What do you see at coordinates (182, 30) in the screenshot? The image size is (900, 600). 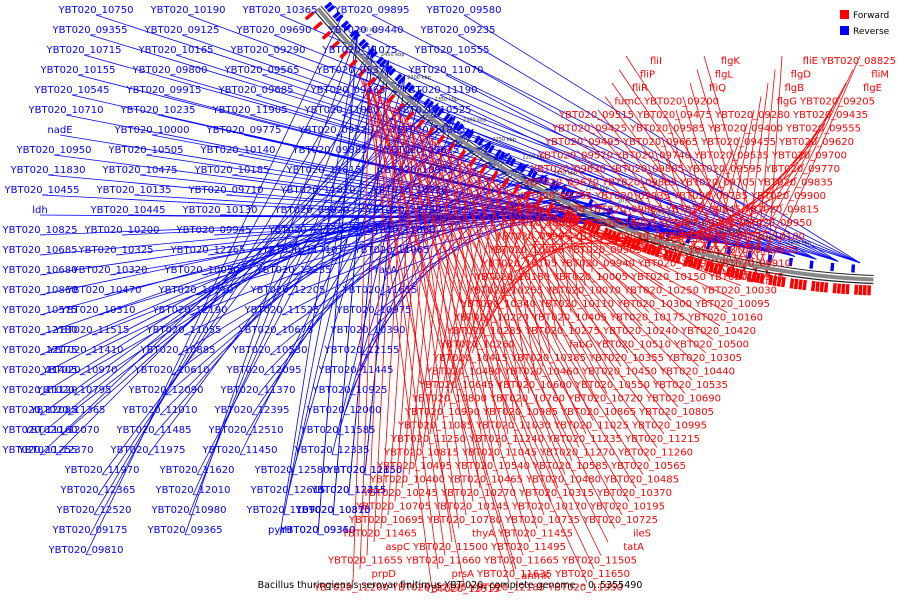 I see `feature-label: YBT020_09125` at bounding box center [182, 30].